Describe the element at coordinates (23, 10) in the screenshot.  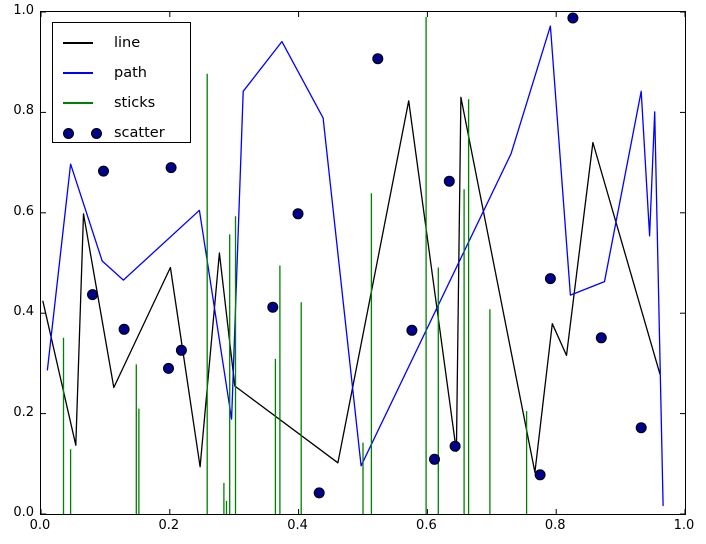
I see `y-tick-label: 1.0` at that location.